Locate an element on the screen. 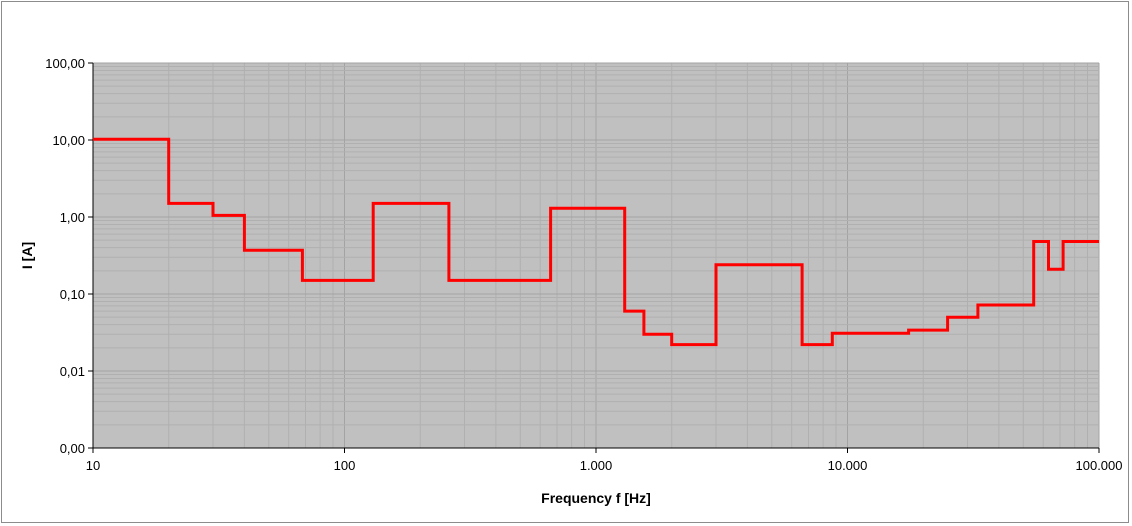 This screenshot has height=526, width=1132. y-axis-title: I [A] is located at coordinates (27, 255).